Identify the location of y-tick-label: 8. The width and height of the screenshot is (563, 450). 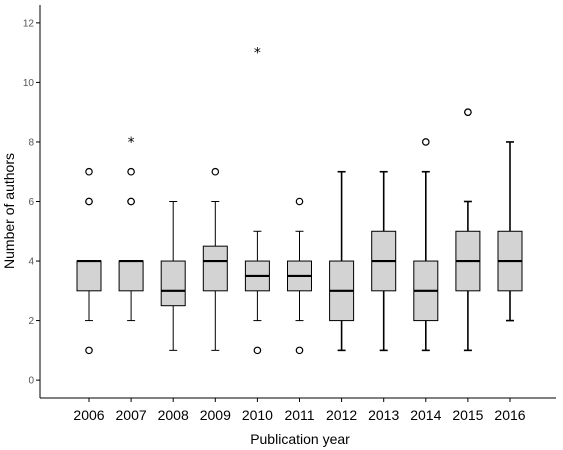
(31, 142).